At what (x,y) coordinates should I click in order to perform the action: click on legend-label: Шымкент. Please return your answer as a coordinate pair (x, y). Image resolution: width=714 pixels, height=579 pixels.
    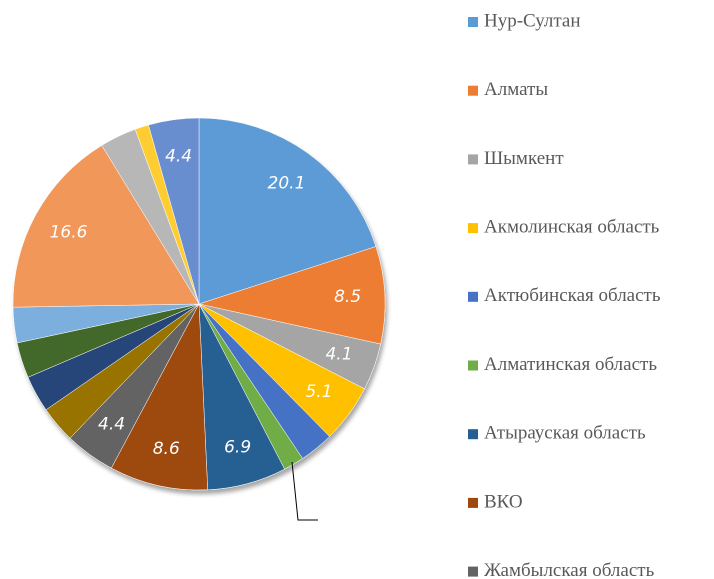
    Looking at the image, I should click on (524, 158).